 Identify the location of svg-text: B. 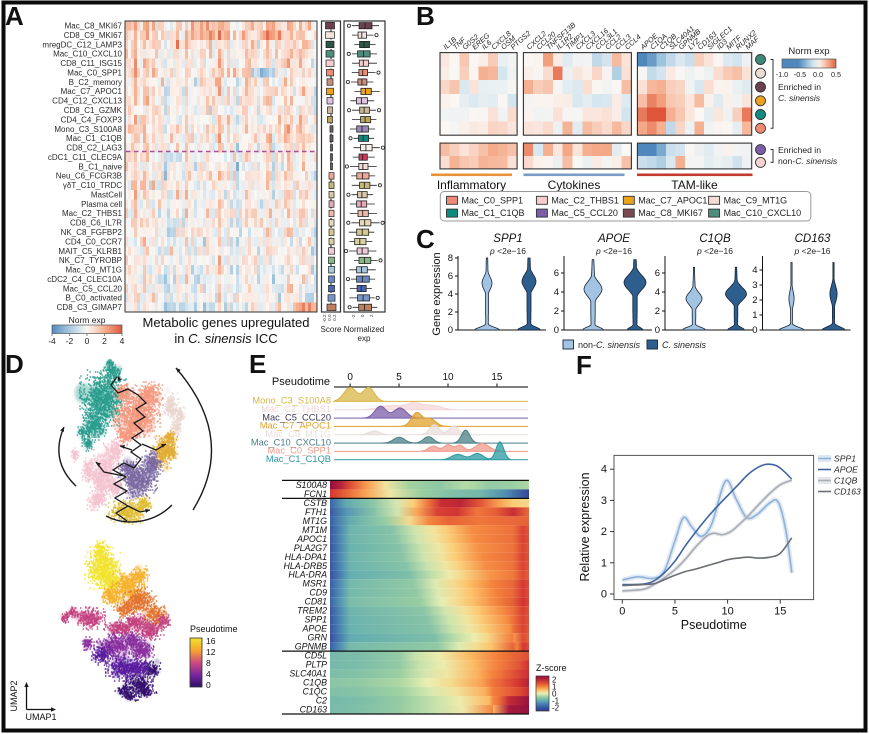
(425, 16).